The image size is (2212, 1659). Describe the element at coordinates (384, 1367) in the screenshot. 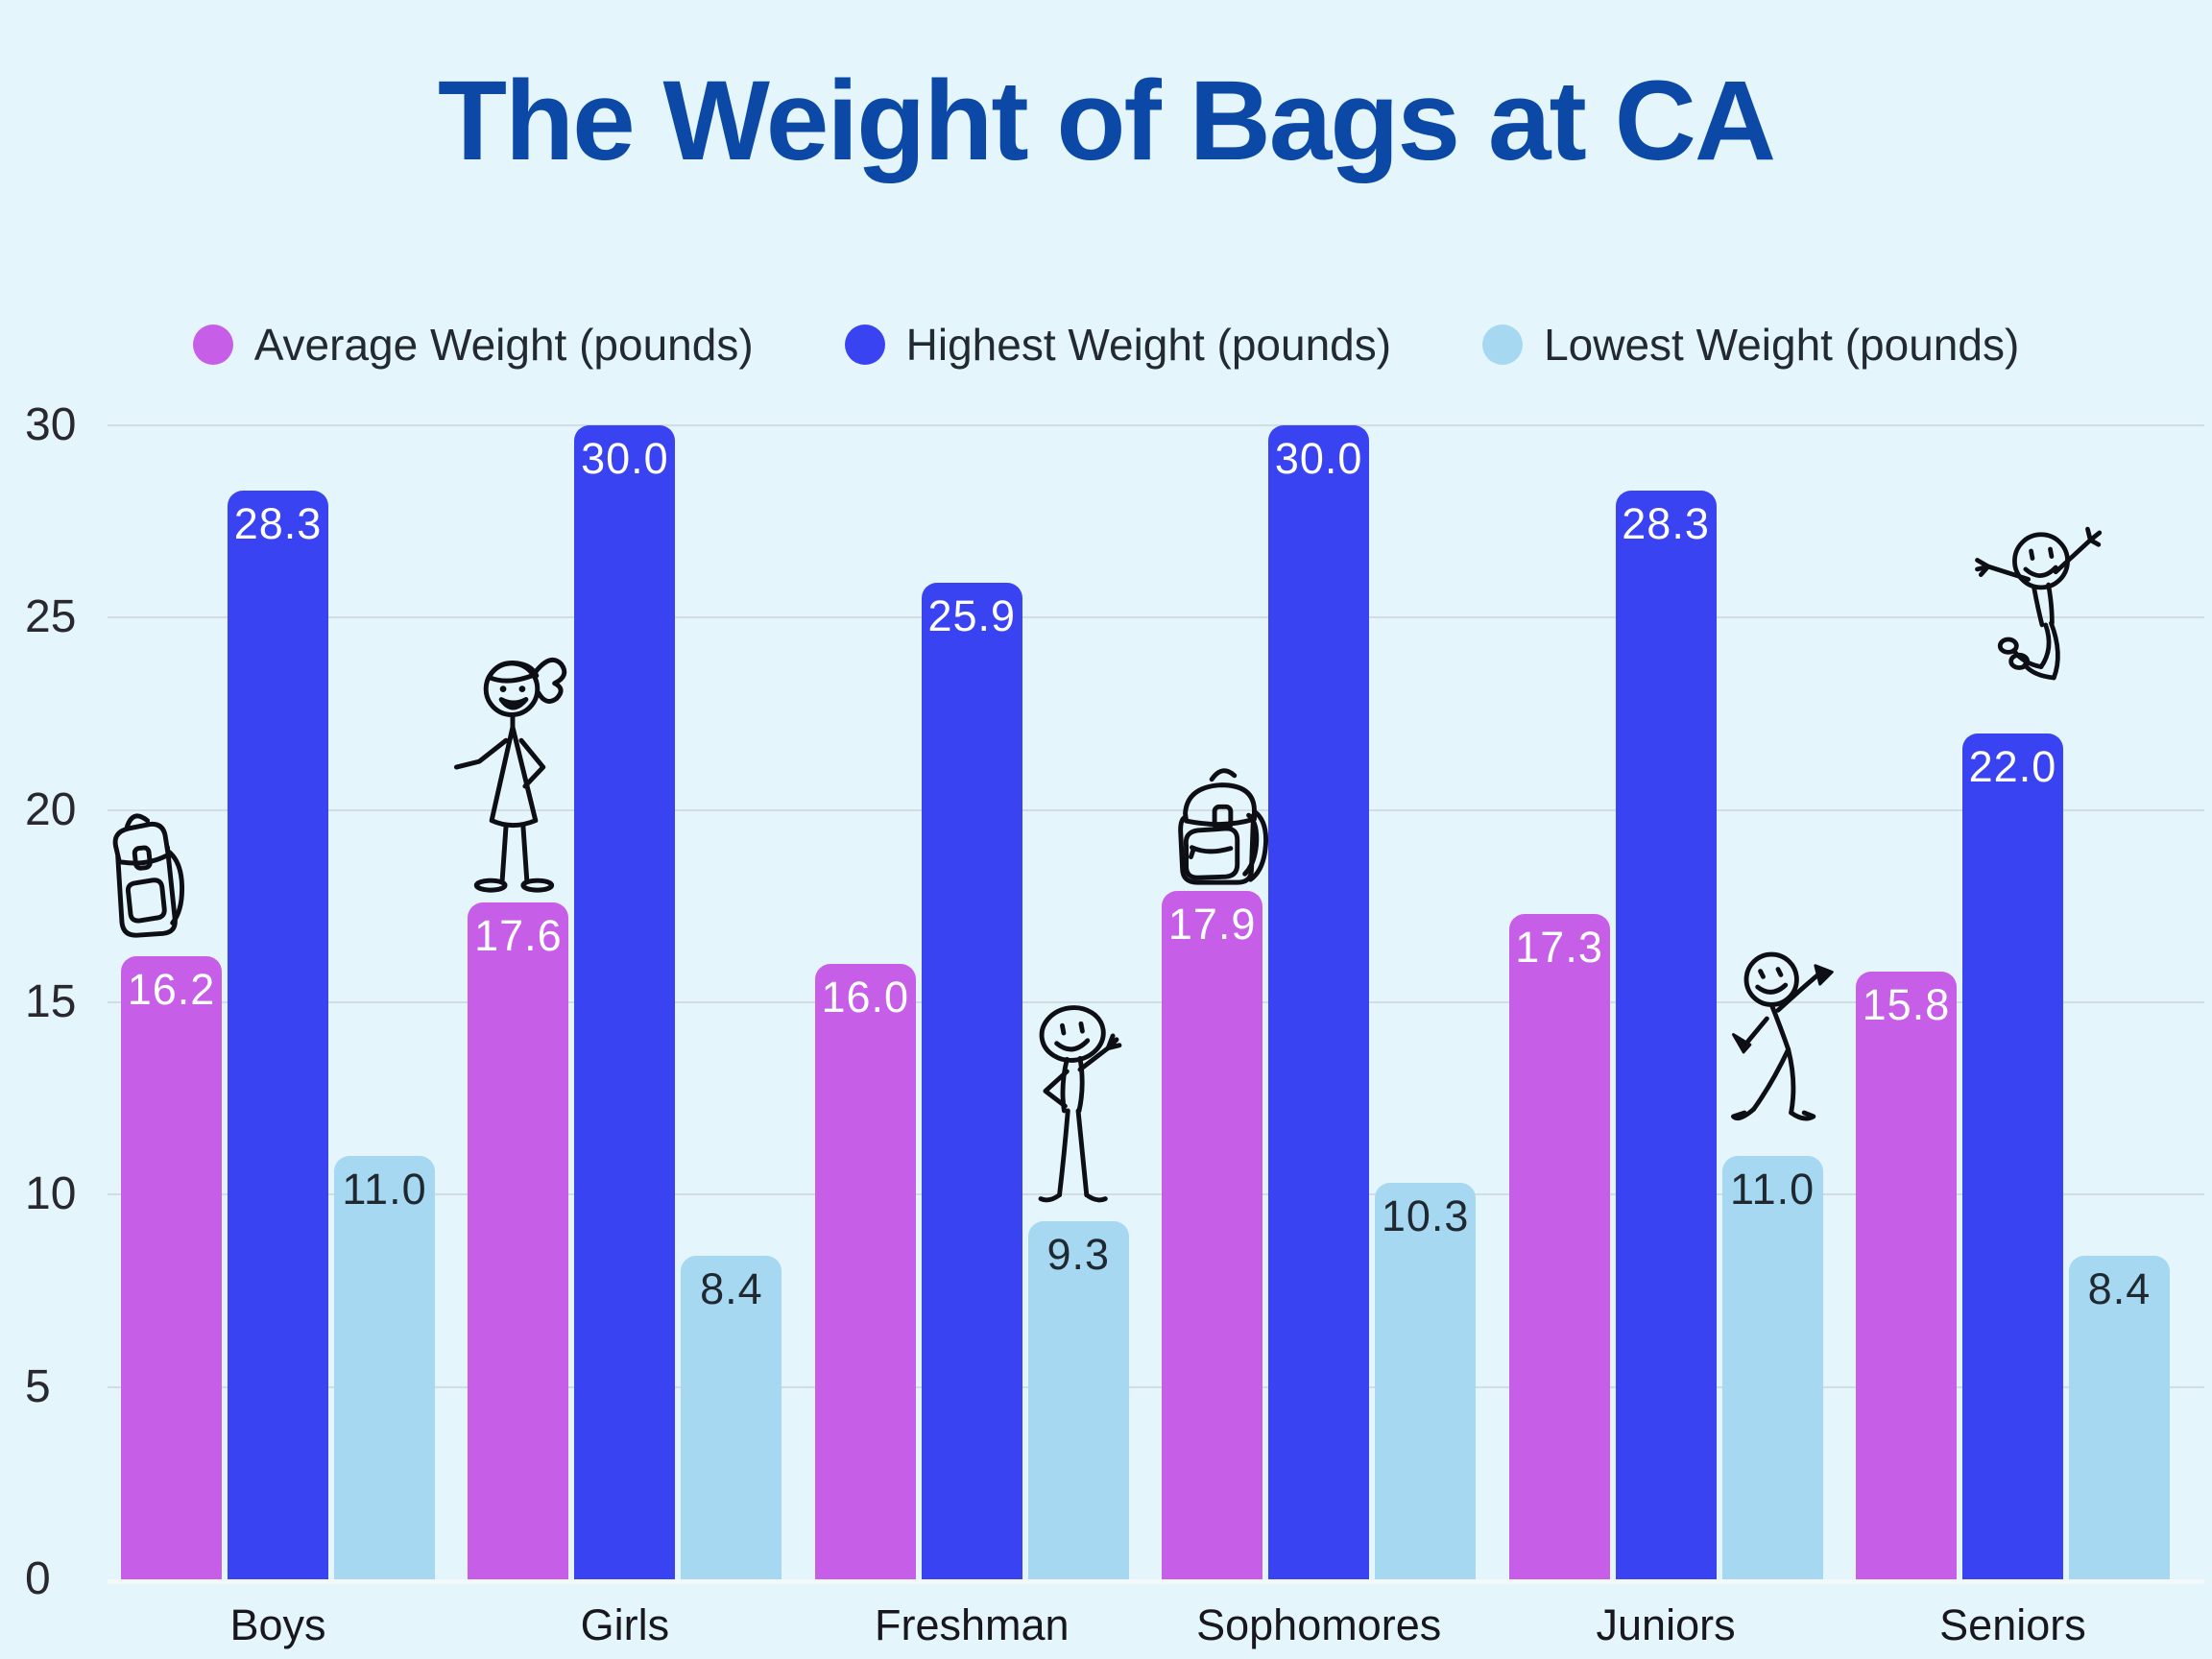

I see `bar-lowest-boys: 11.0` at that location.